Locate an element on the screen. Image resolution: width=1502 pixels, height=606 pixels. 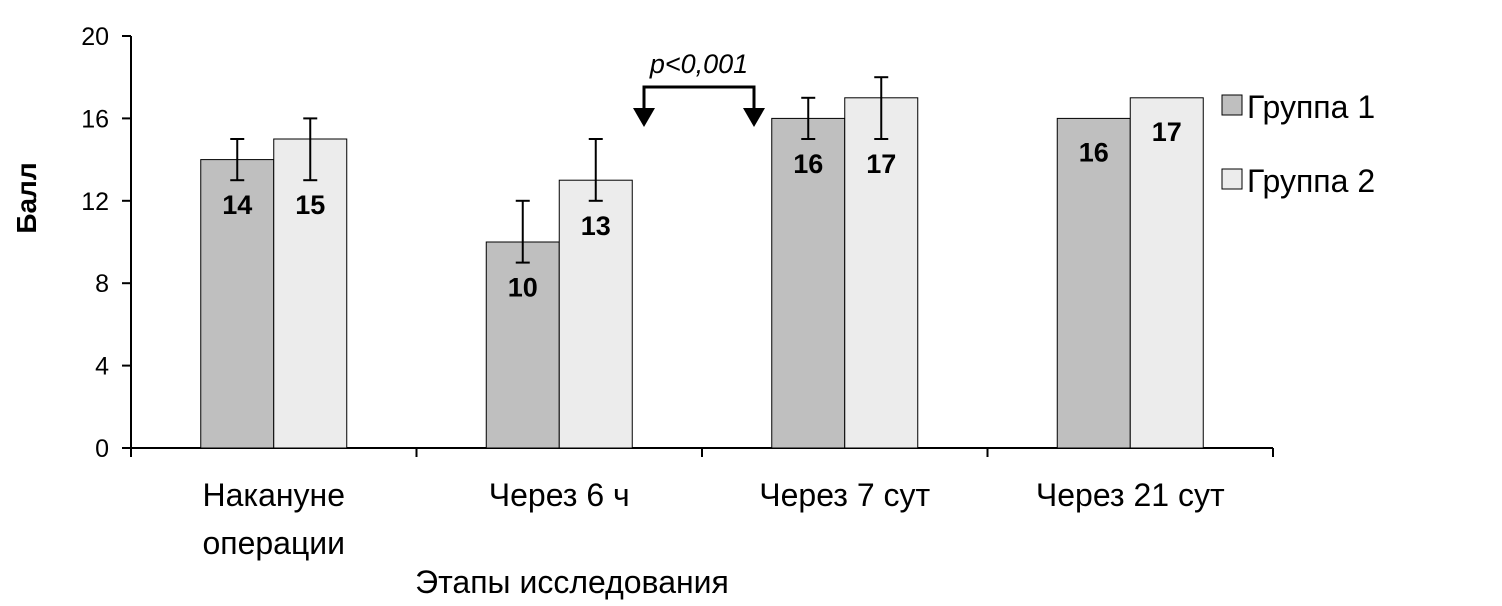
y-axis-title: Балл is located at coordinates (26, 197).